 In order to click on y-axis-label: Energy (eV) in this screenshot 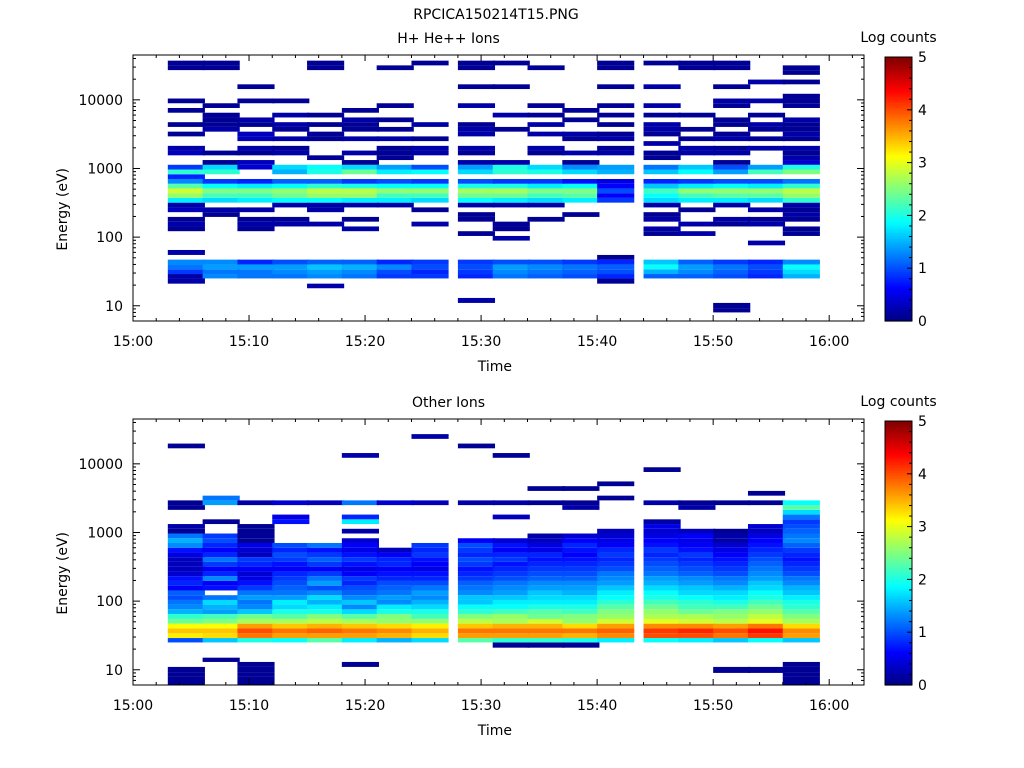, I will do `click(63, 209)`.